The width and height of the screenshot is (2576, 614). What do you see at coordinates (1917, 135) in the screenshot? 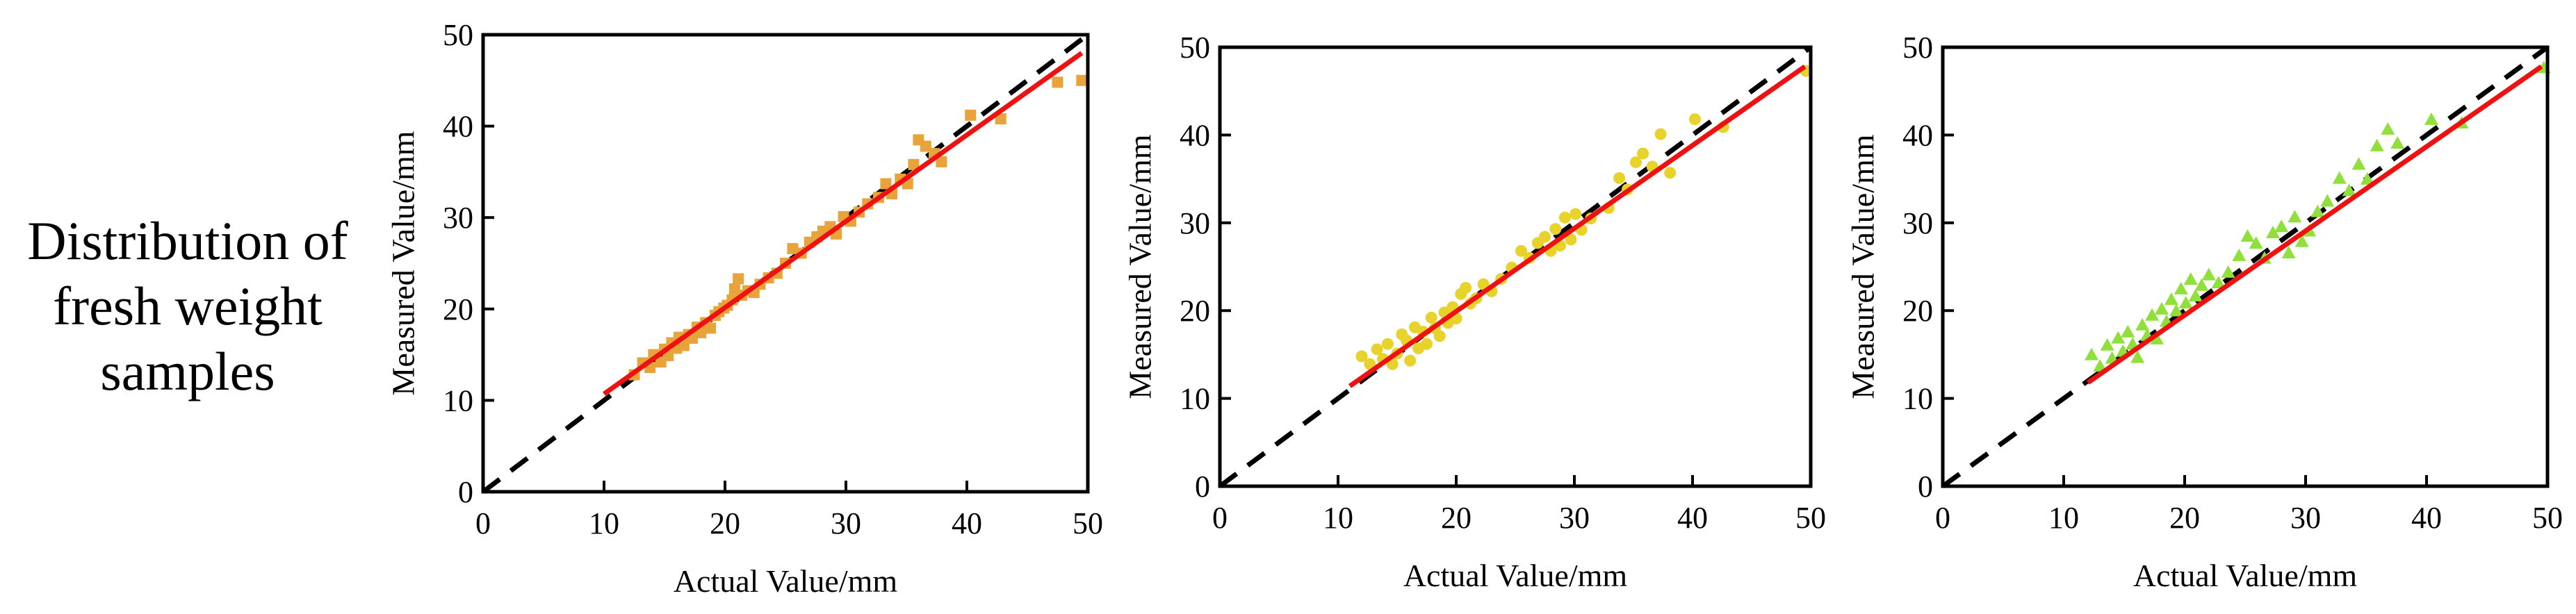
I see `y-tick-label: 40` at bounding box center [1917, 135].